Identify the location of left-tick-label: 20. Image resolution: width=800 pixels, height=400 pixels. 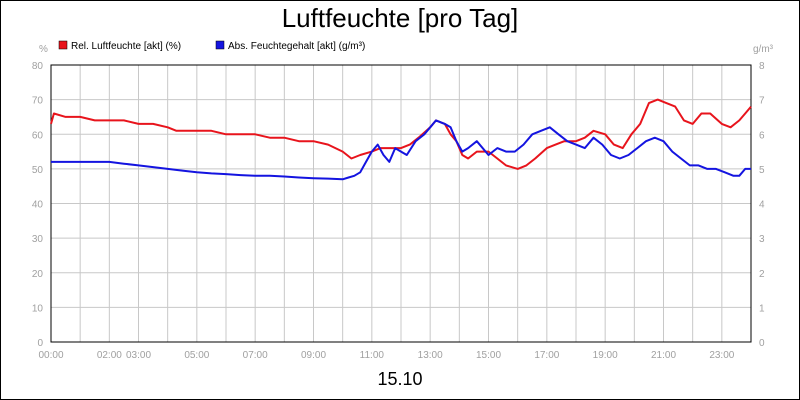
(38, 274).